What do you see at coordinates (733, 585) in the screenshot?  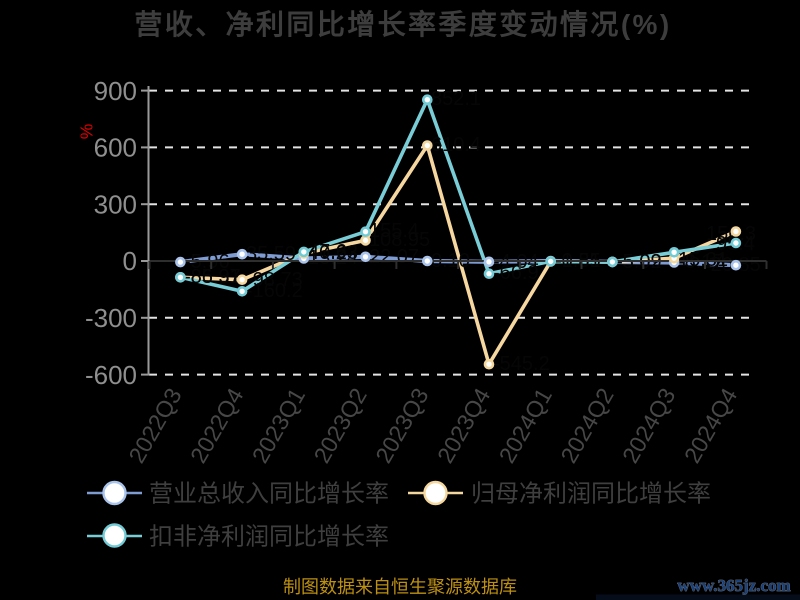 I see `svg-text: www.365jz.com` at bounding box center [733, 585].